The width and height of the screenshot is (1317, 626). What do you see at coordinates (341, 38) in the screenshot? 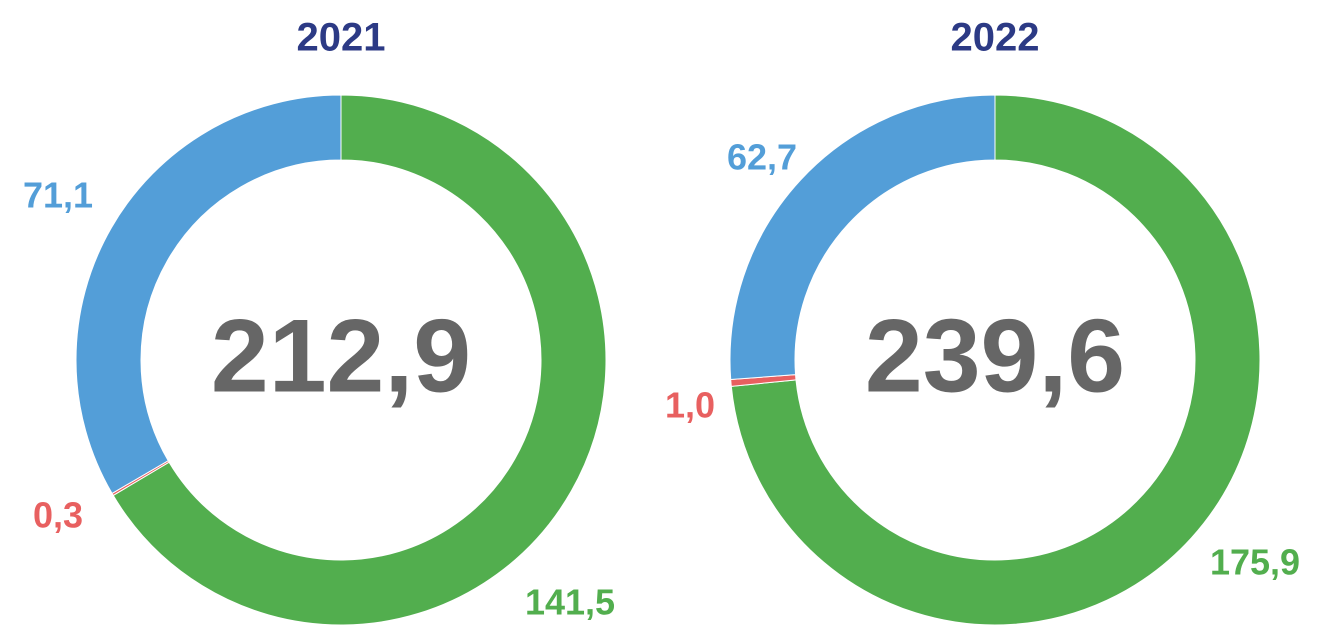
I see `chart-title: 2021` at bounding box center [341, 38].